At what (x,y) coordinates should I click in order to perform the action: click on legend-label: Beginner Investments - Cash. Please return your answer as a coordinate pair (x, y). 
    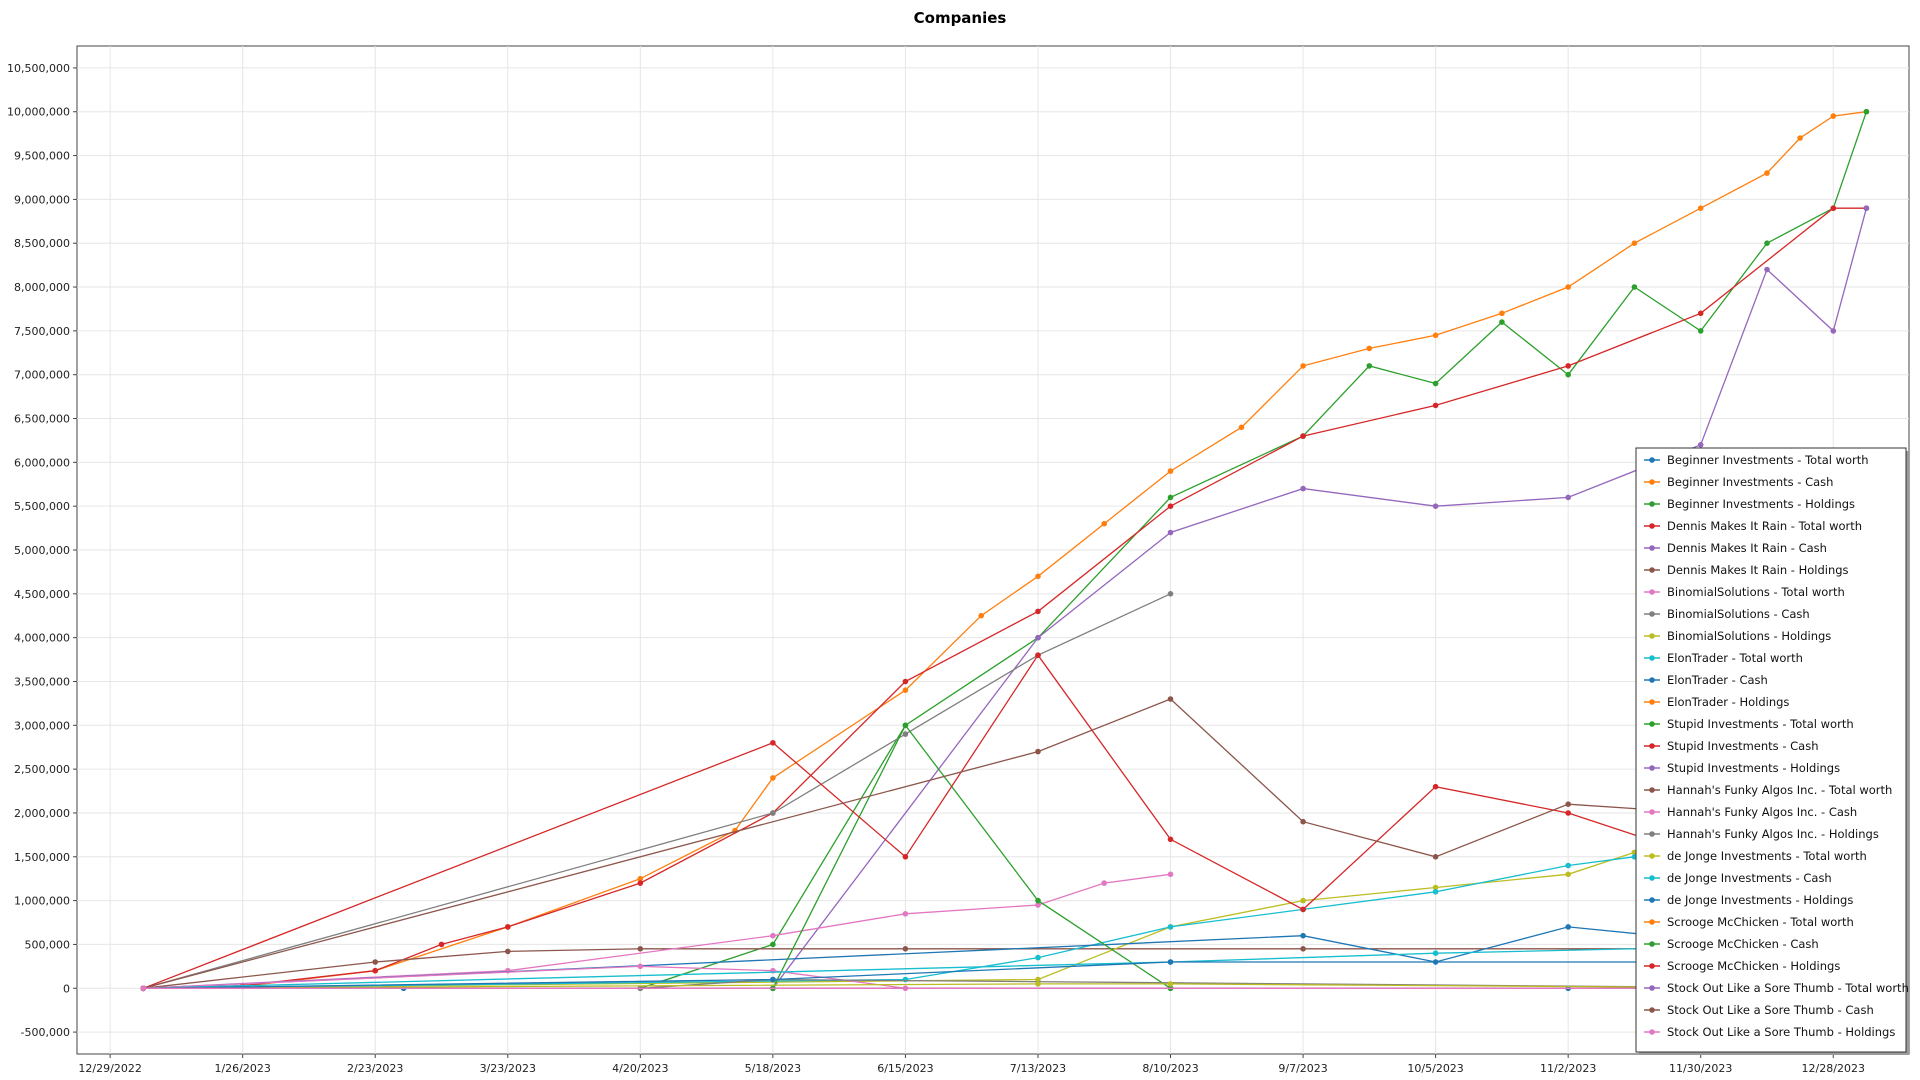
    Looking at the image, I should click on (1750, 482).